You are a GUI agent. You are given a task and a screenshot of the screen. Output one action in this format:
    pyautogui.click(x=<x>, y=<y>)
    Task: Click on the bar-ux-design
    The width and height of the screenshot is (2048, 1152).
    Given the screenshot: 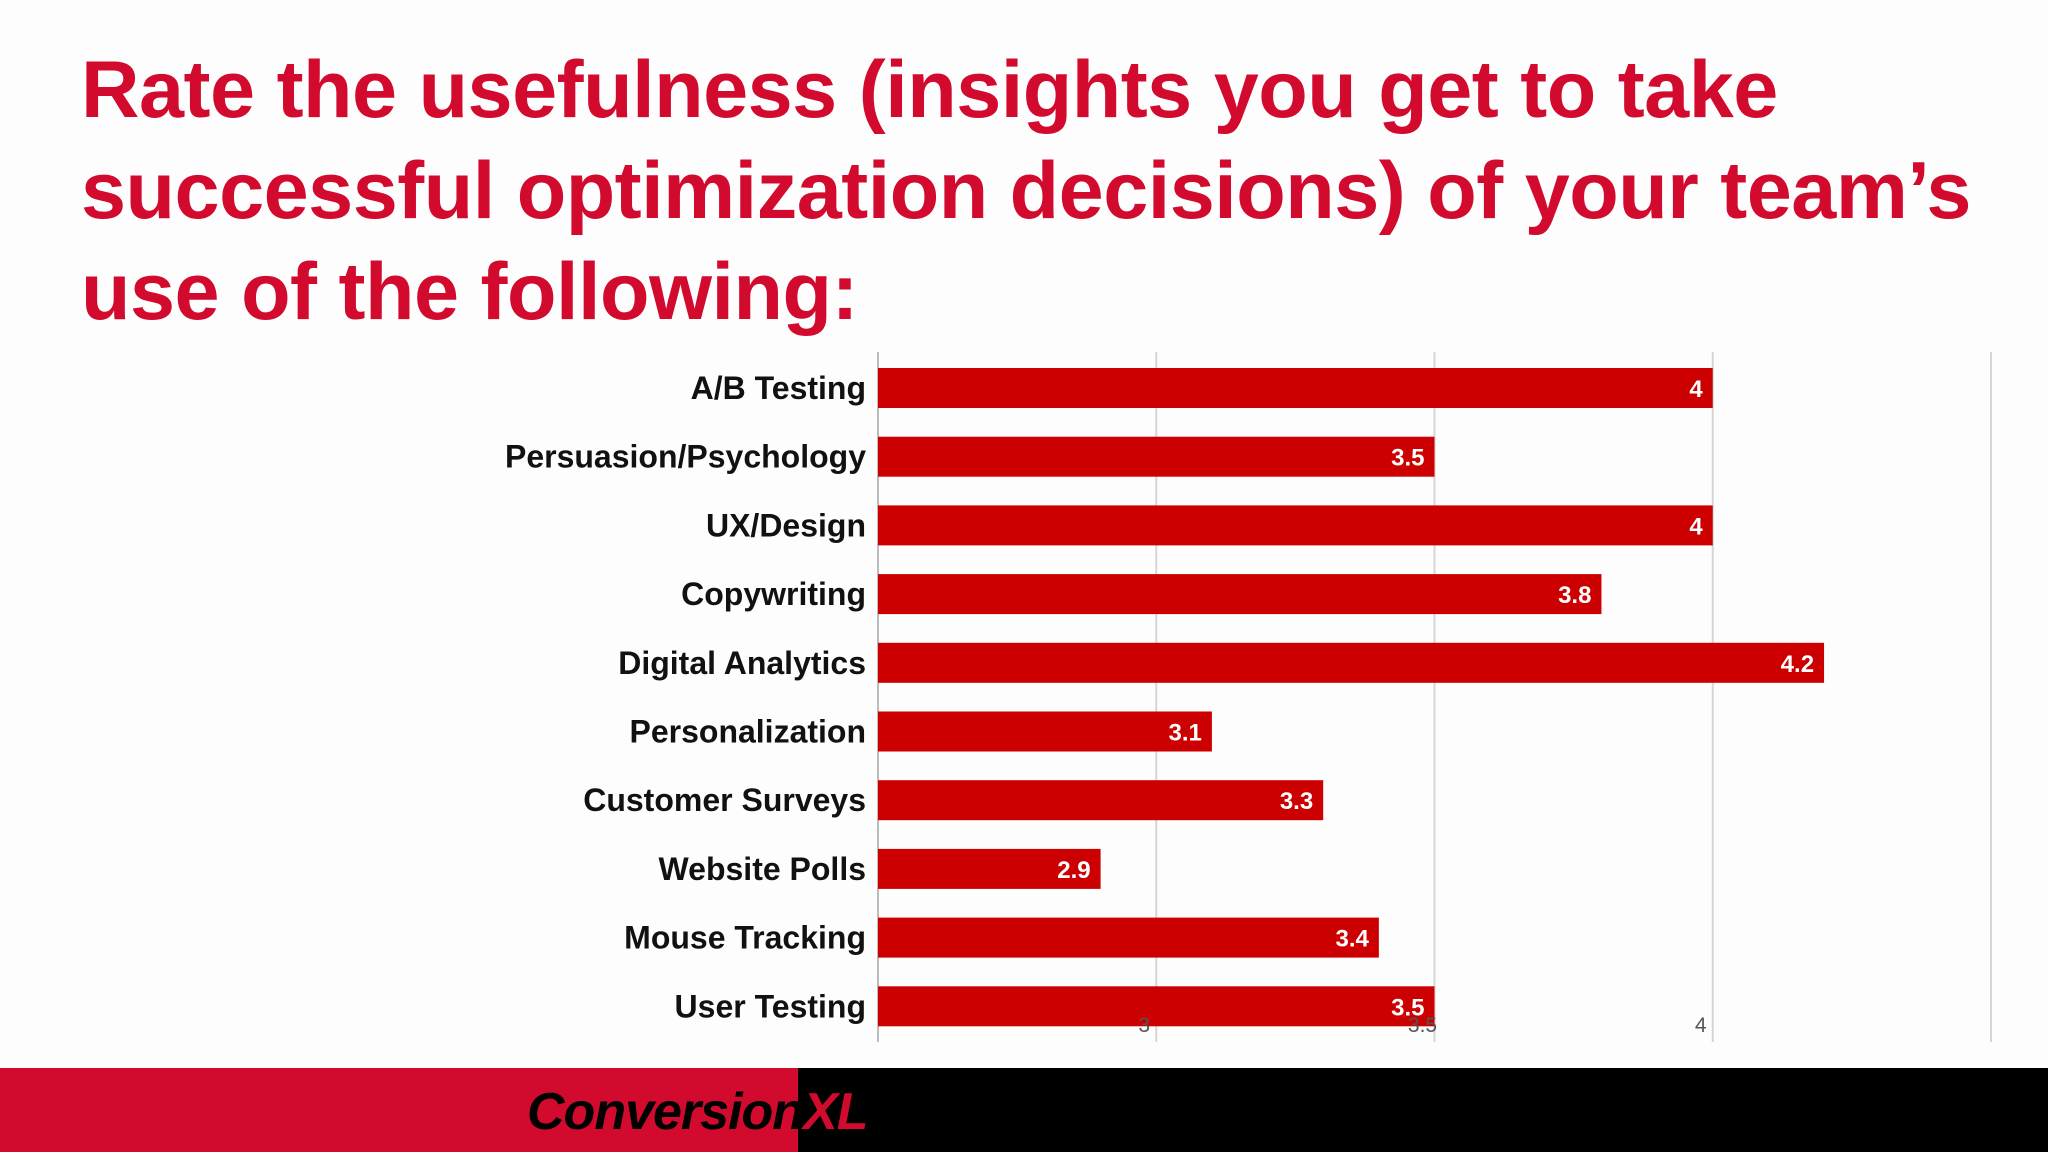 What is the action you would take?
    pyautogui.click(x=1295, y=525)
    